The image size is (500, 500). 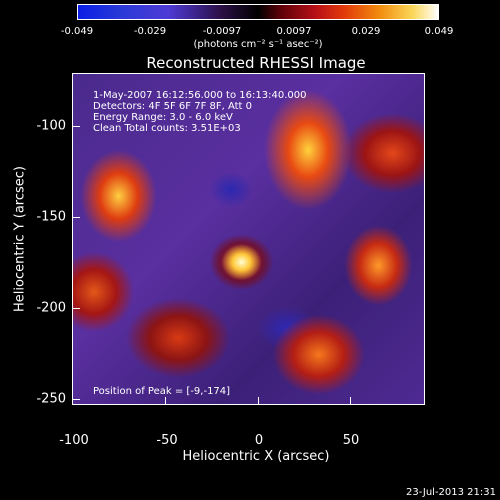 I want to click on y-tick-label: -250, so click(x=51, y=399).